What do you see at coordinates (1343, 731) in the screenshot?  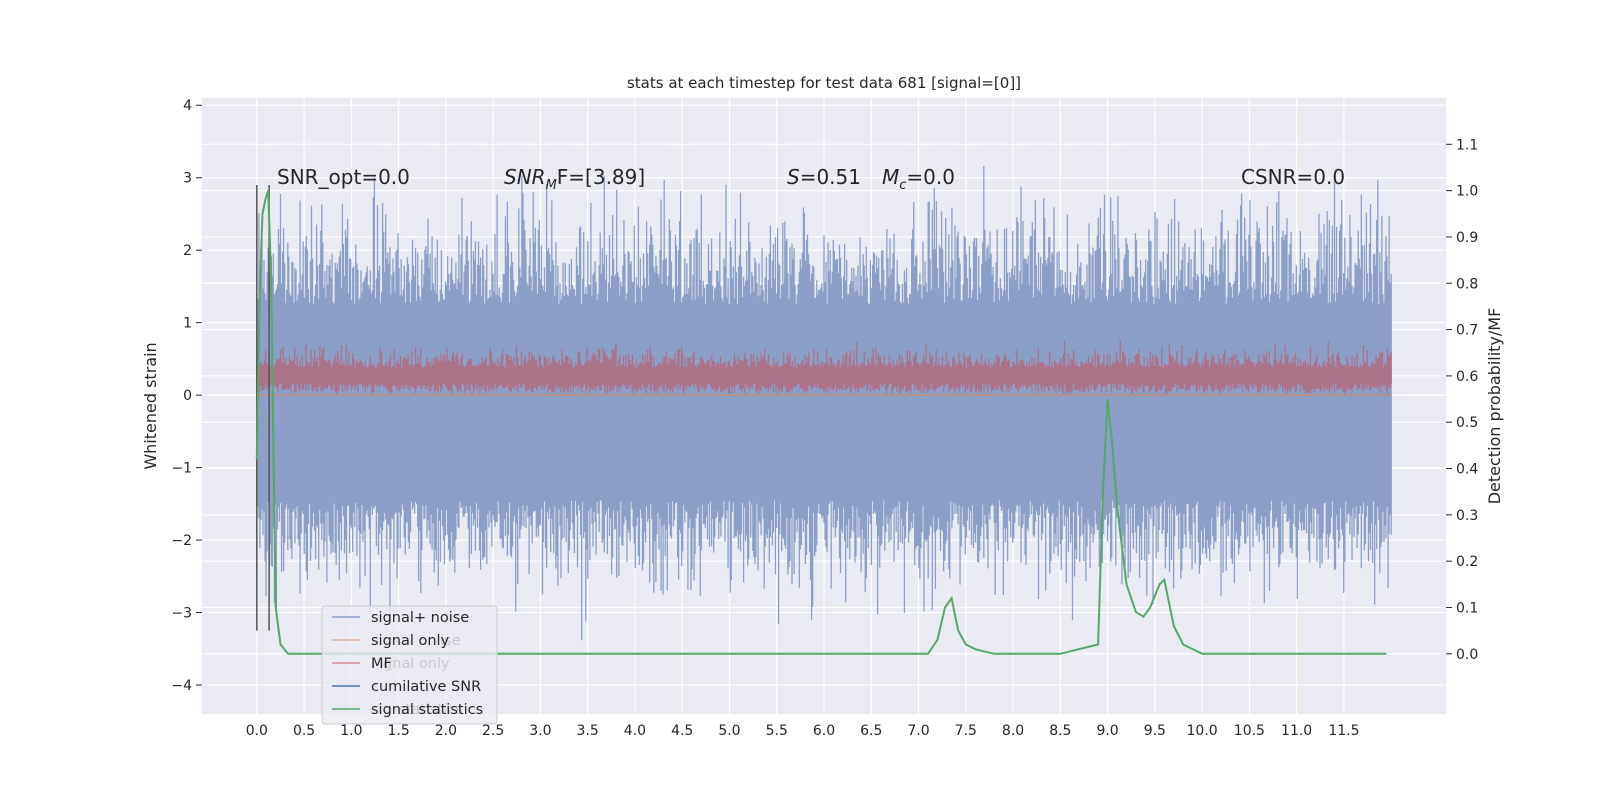 I see `x-tick-label: 11.5` at bounding box center [1343, 731].